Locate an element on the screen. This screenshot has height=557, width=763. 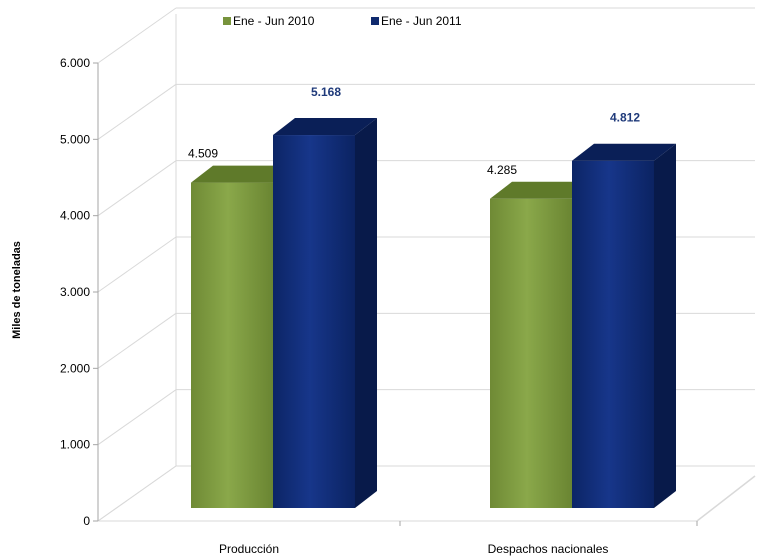
y-tick-label: 1.000 is located at coordinates (75, 445).